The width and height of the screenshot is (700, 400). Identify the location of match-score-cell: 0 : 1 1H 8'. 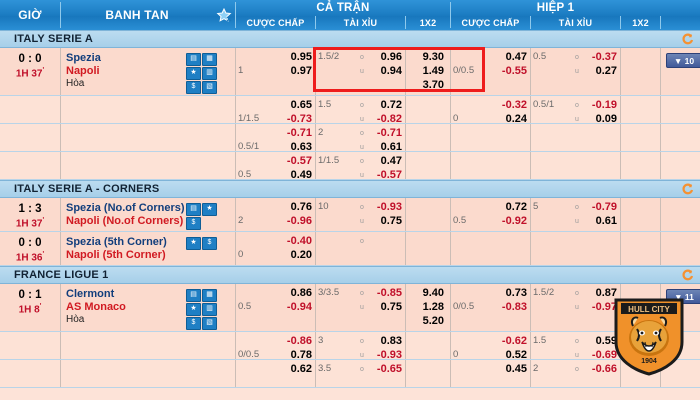
(30, 299).